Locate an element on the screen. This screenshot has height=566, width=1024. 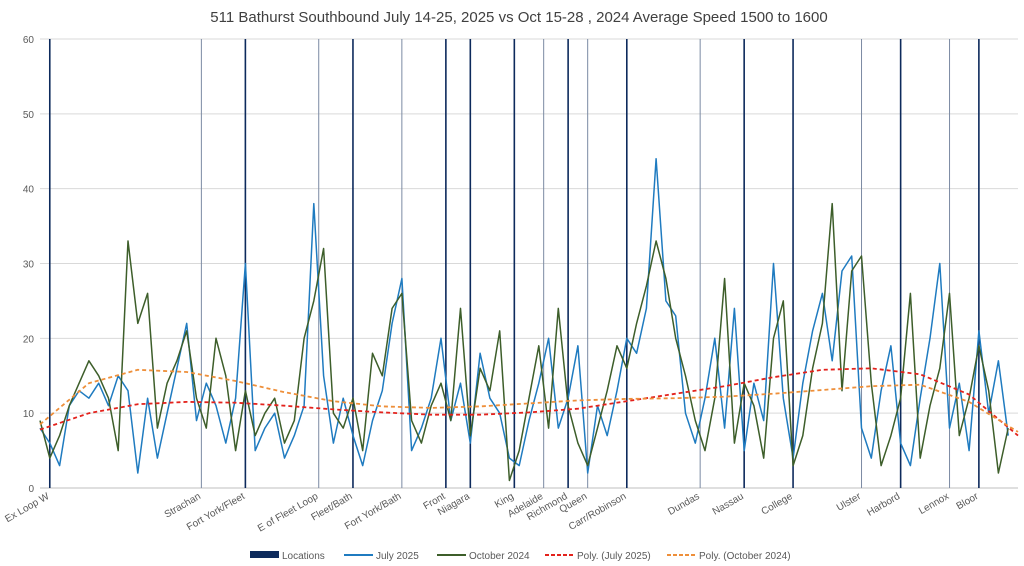
legend-label: Locations is located at coordinates (303, 556).